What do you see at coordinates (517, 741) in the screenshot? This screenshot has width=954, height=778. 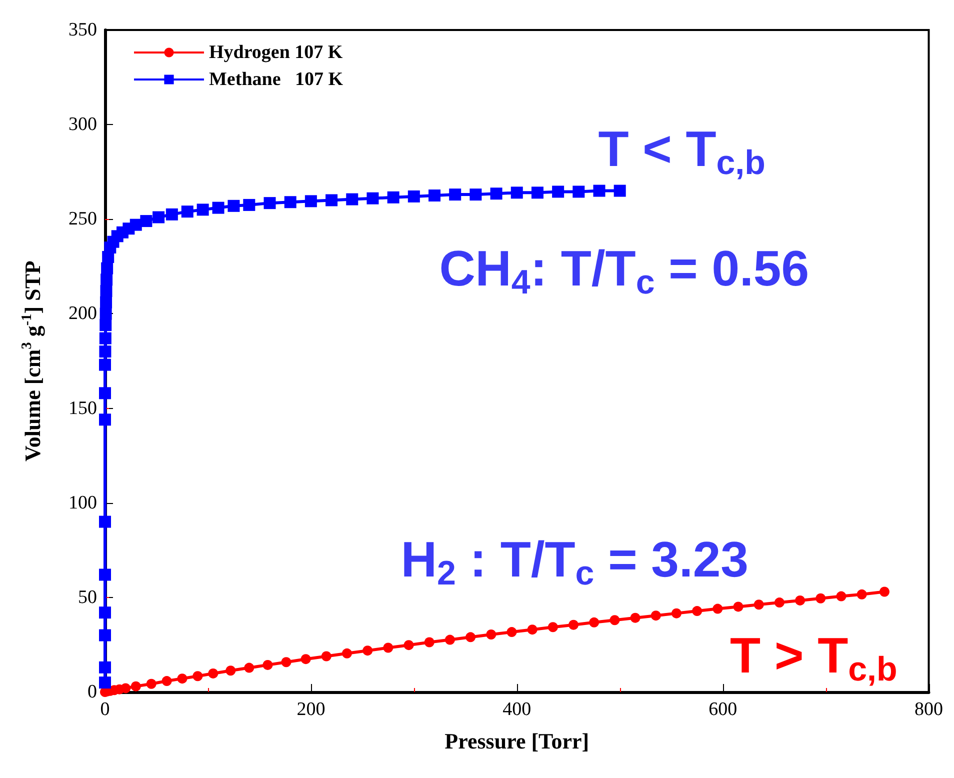 I see `x-axis-title: Pressure [Torr]` at bounding box center [517, 741].